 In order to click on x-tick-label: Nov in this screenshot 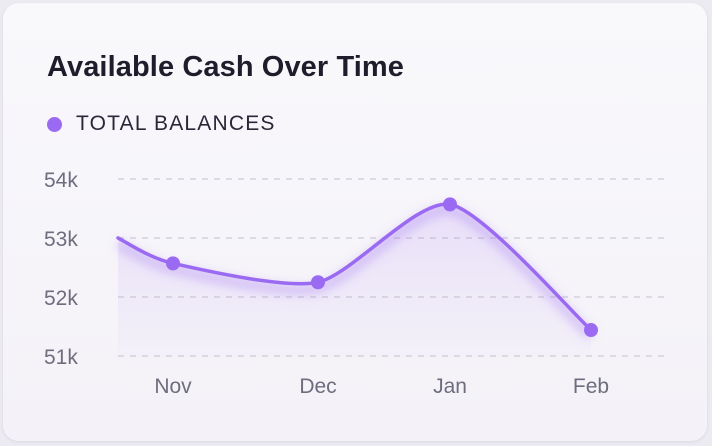, I will do `click(173, 386)`.